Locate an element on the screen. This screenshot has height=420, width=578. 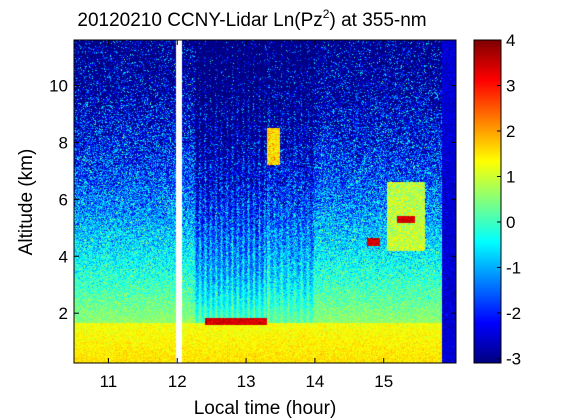
colorbar-tick-label: 4 is located at coordinates (510, 40).